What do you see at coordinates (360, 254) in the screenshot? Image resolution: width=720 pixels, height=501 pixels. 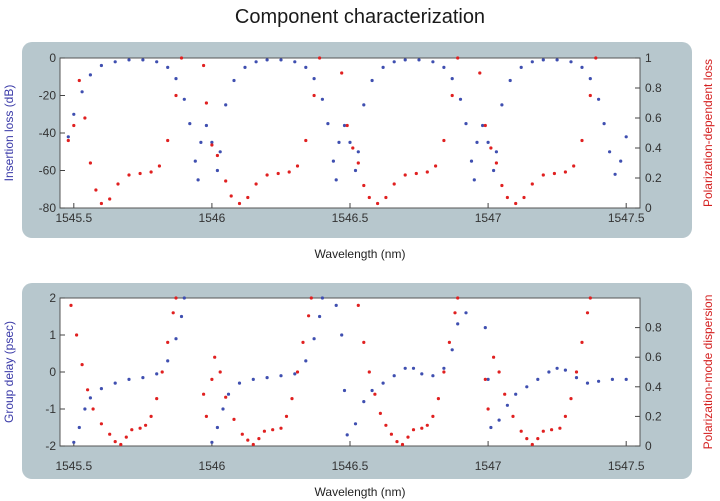 I see `x-axis-label: Wavelength (nm)` at bounding box center [360, 254].